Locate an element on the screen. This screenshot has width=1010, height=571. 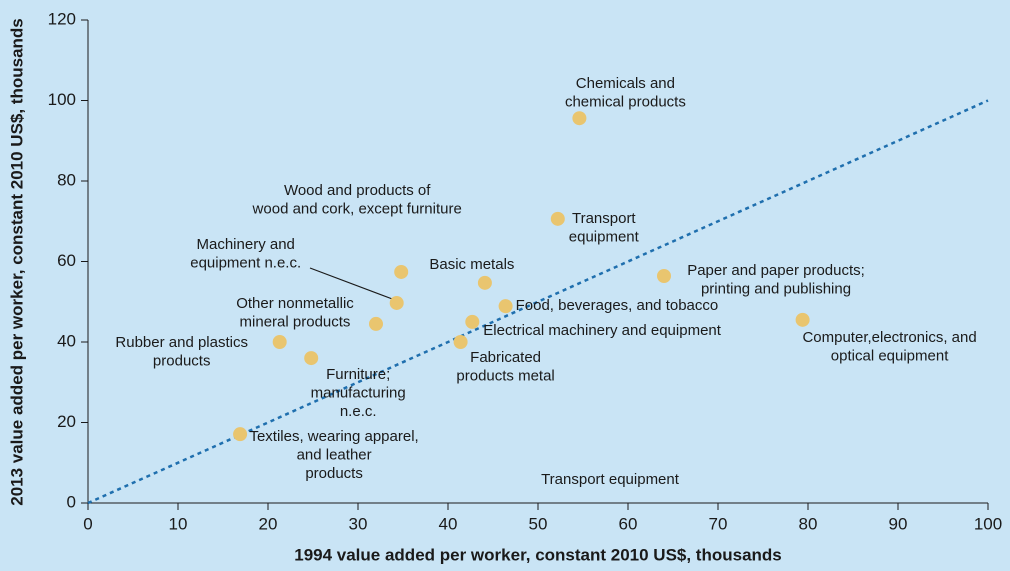
annotation: Transport equipment is located at coordinates (610, 479).